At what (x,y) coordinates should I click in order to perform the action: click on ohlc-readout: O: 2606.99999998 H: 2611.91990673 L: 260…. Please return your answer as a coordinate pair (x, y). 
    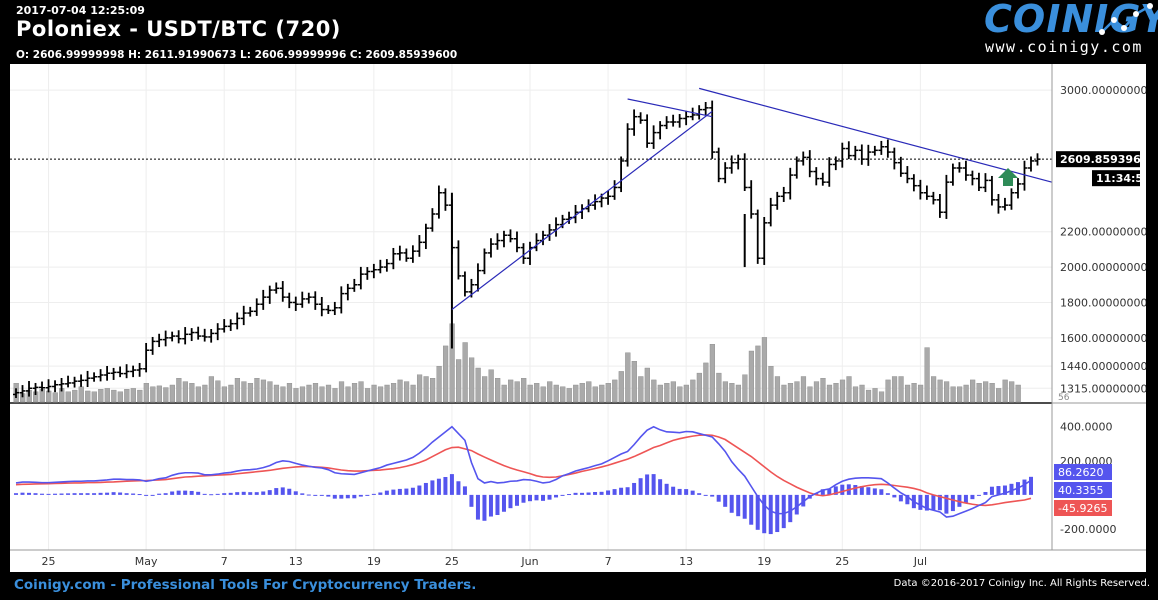
    Looking at the image, I should click on (237, 55).